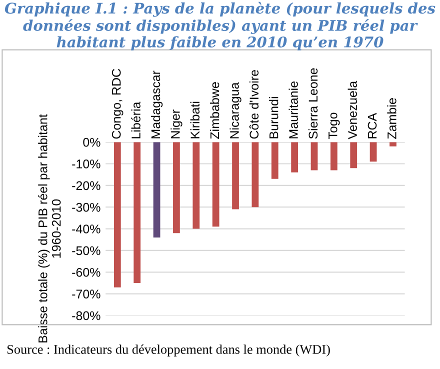  What do you see at coordinates (176, 124) in the screenshot?
I see `x-tick-label: Niger` at bounding box center [176, 124].